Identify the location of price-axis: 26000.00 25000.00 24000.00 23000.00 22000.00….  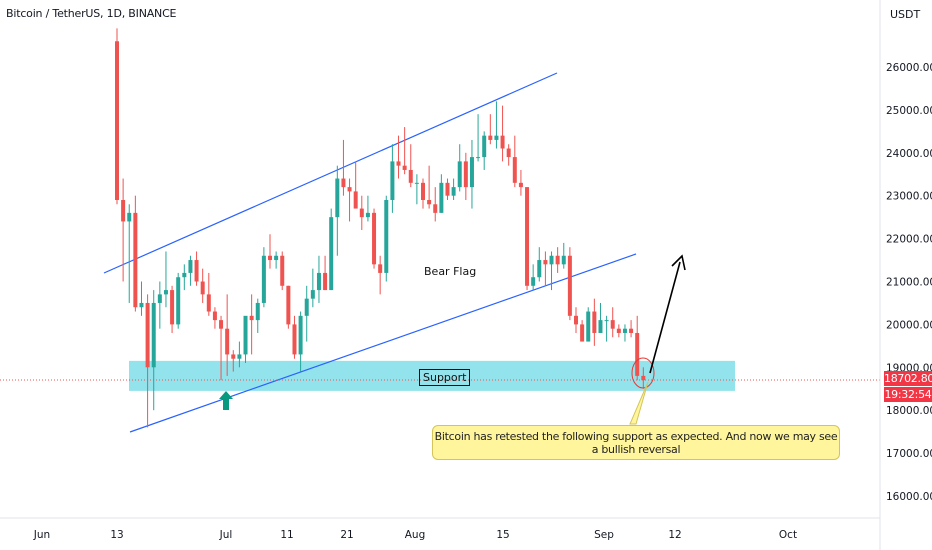
(909, 282).